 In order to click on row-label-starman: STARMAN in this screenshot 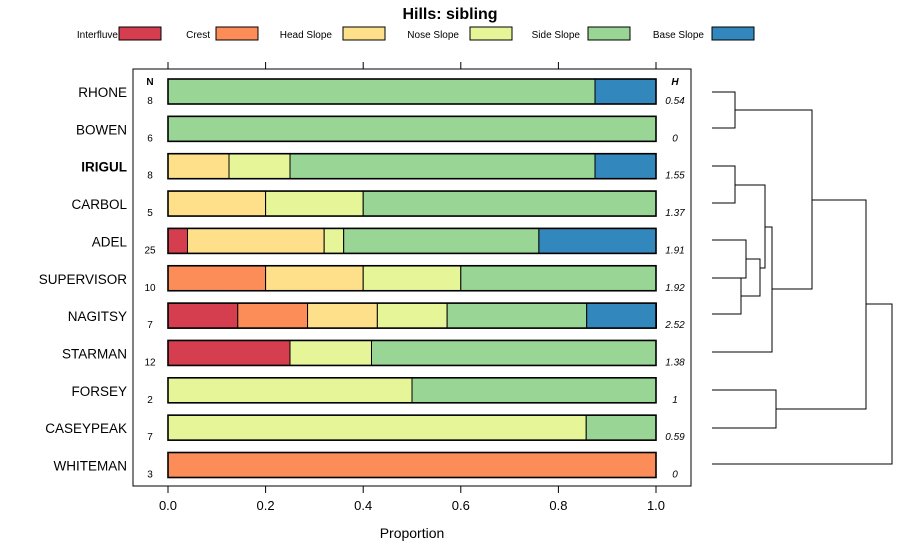, I will do `click(94, 353)`.